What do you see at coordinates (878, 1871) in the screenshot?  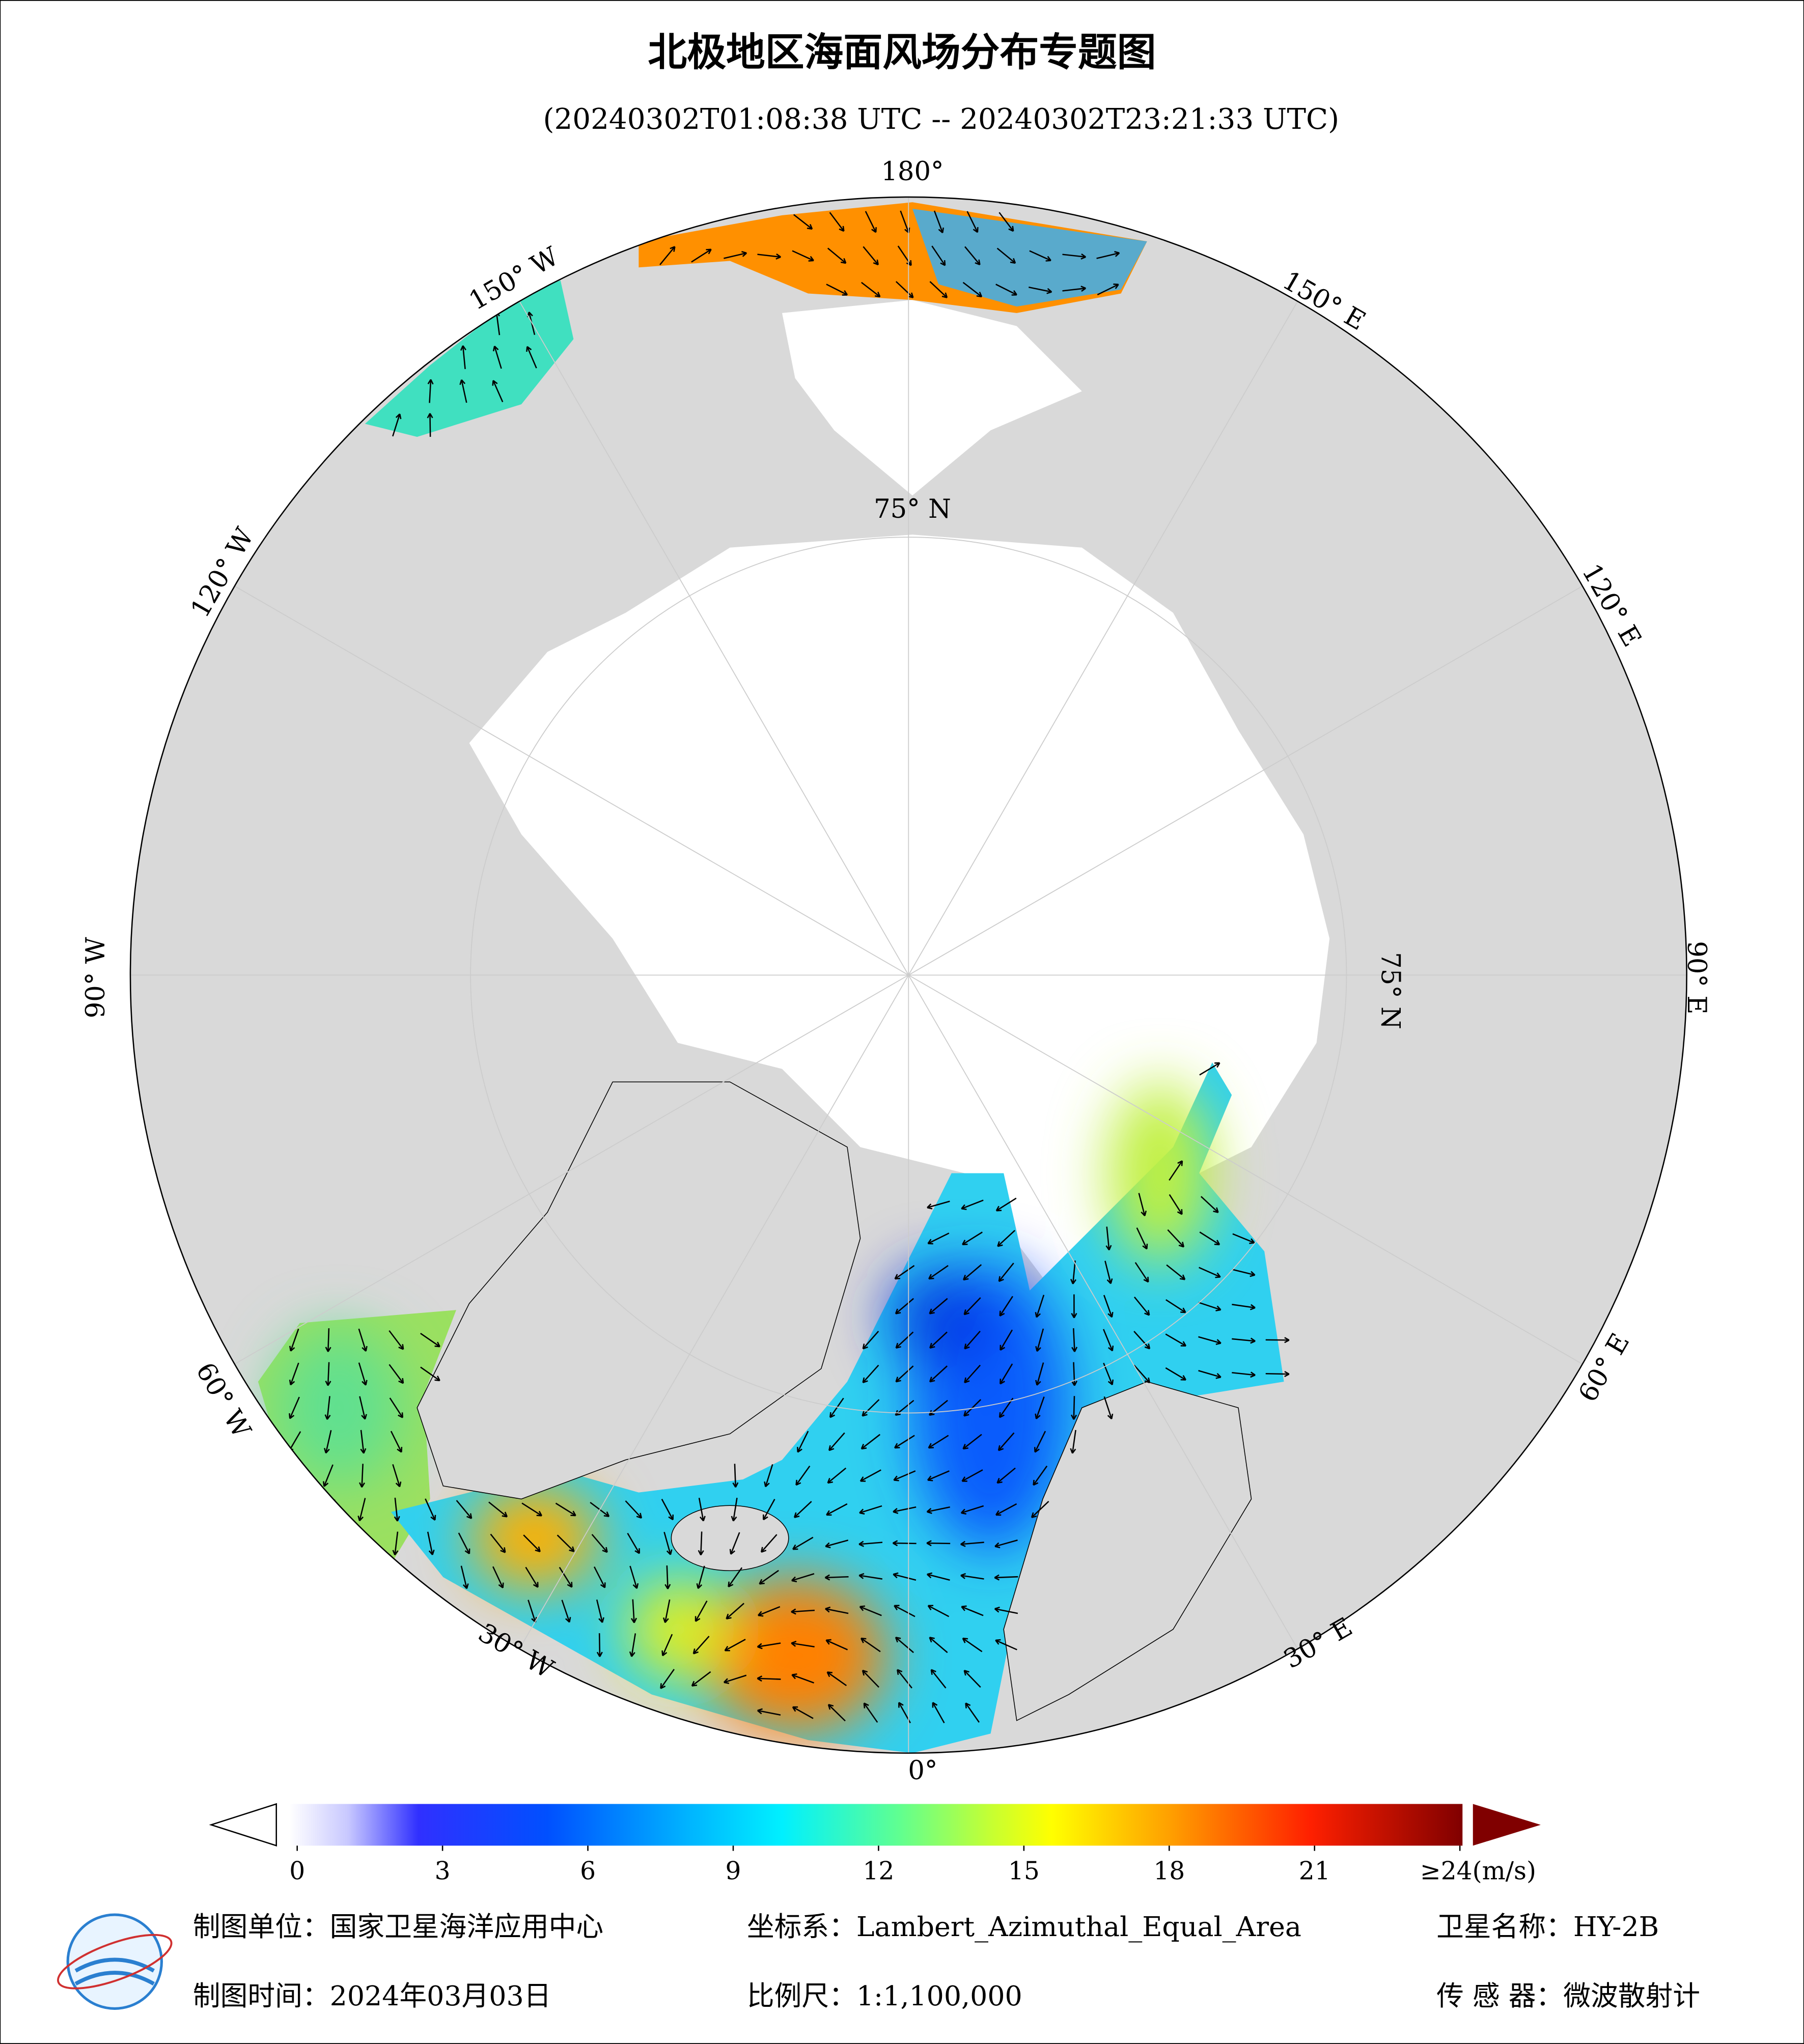 I see `colorbar-tick-label: 12` at bounding box center [878, 1871].